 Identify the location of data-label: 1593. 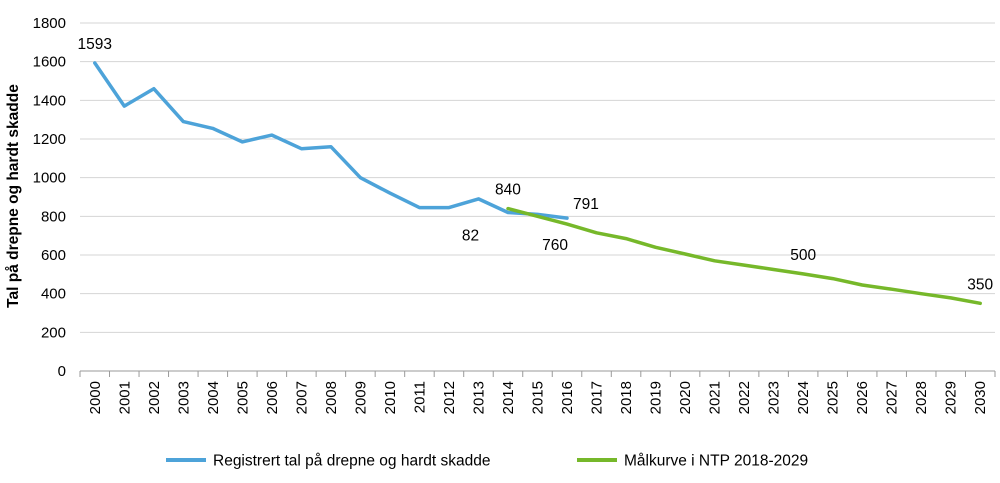
(95, 44).